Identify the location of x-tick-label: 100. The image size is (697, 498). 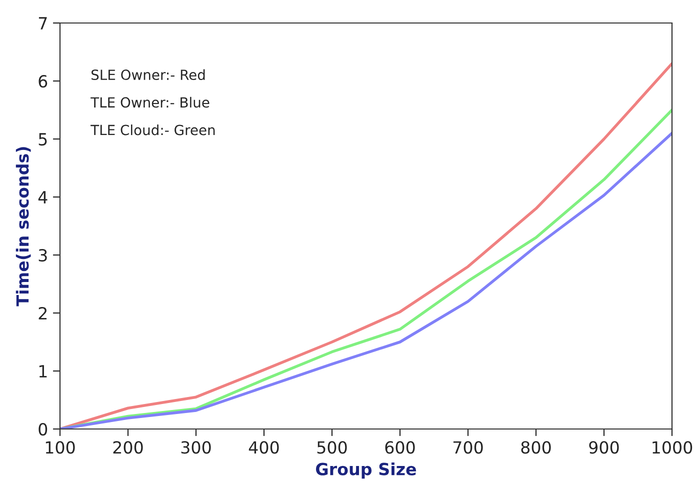
(60, 447).